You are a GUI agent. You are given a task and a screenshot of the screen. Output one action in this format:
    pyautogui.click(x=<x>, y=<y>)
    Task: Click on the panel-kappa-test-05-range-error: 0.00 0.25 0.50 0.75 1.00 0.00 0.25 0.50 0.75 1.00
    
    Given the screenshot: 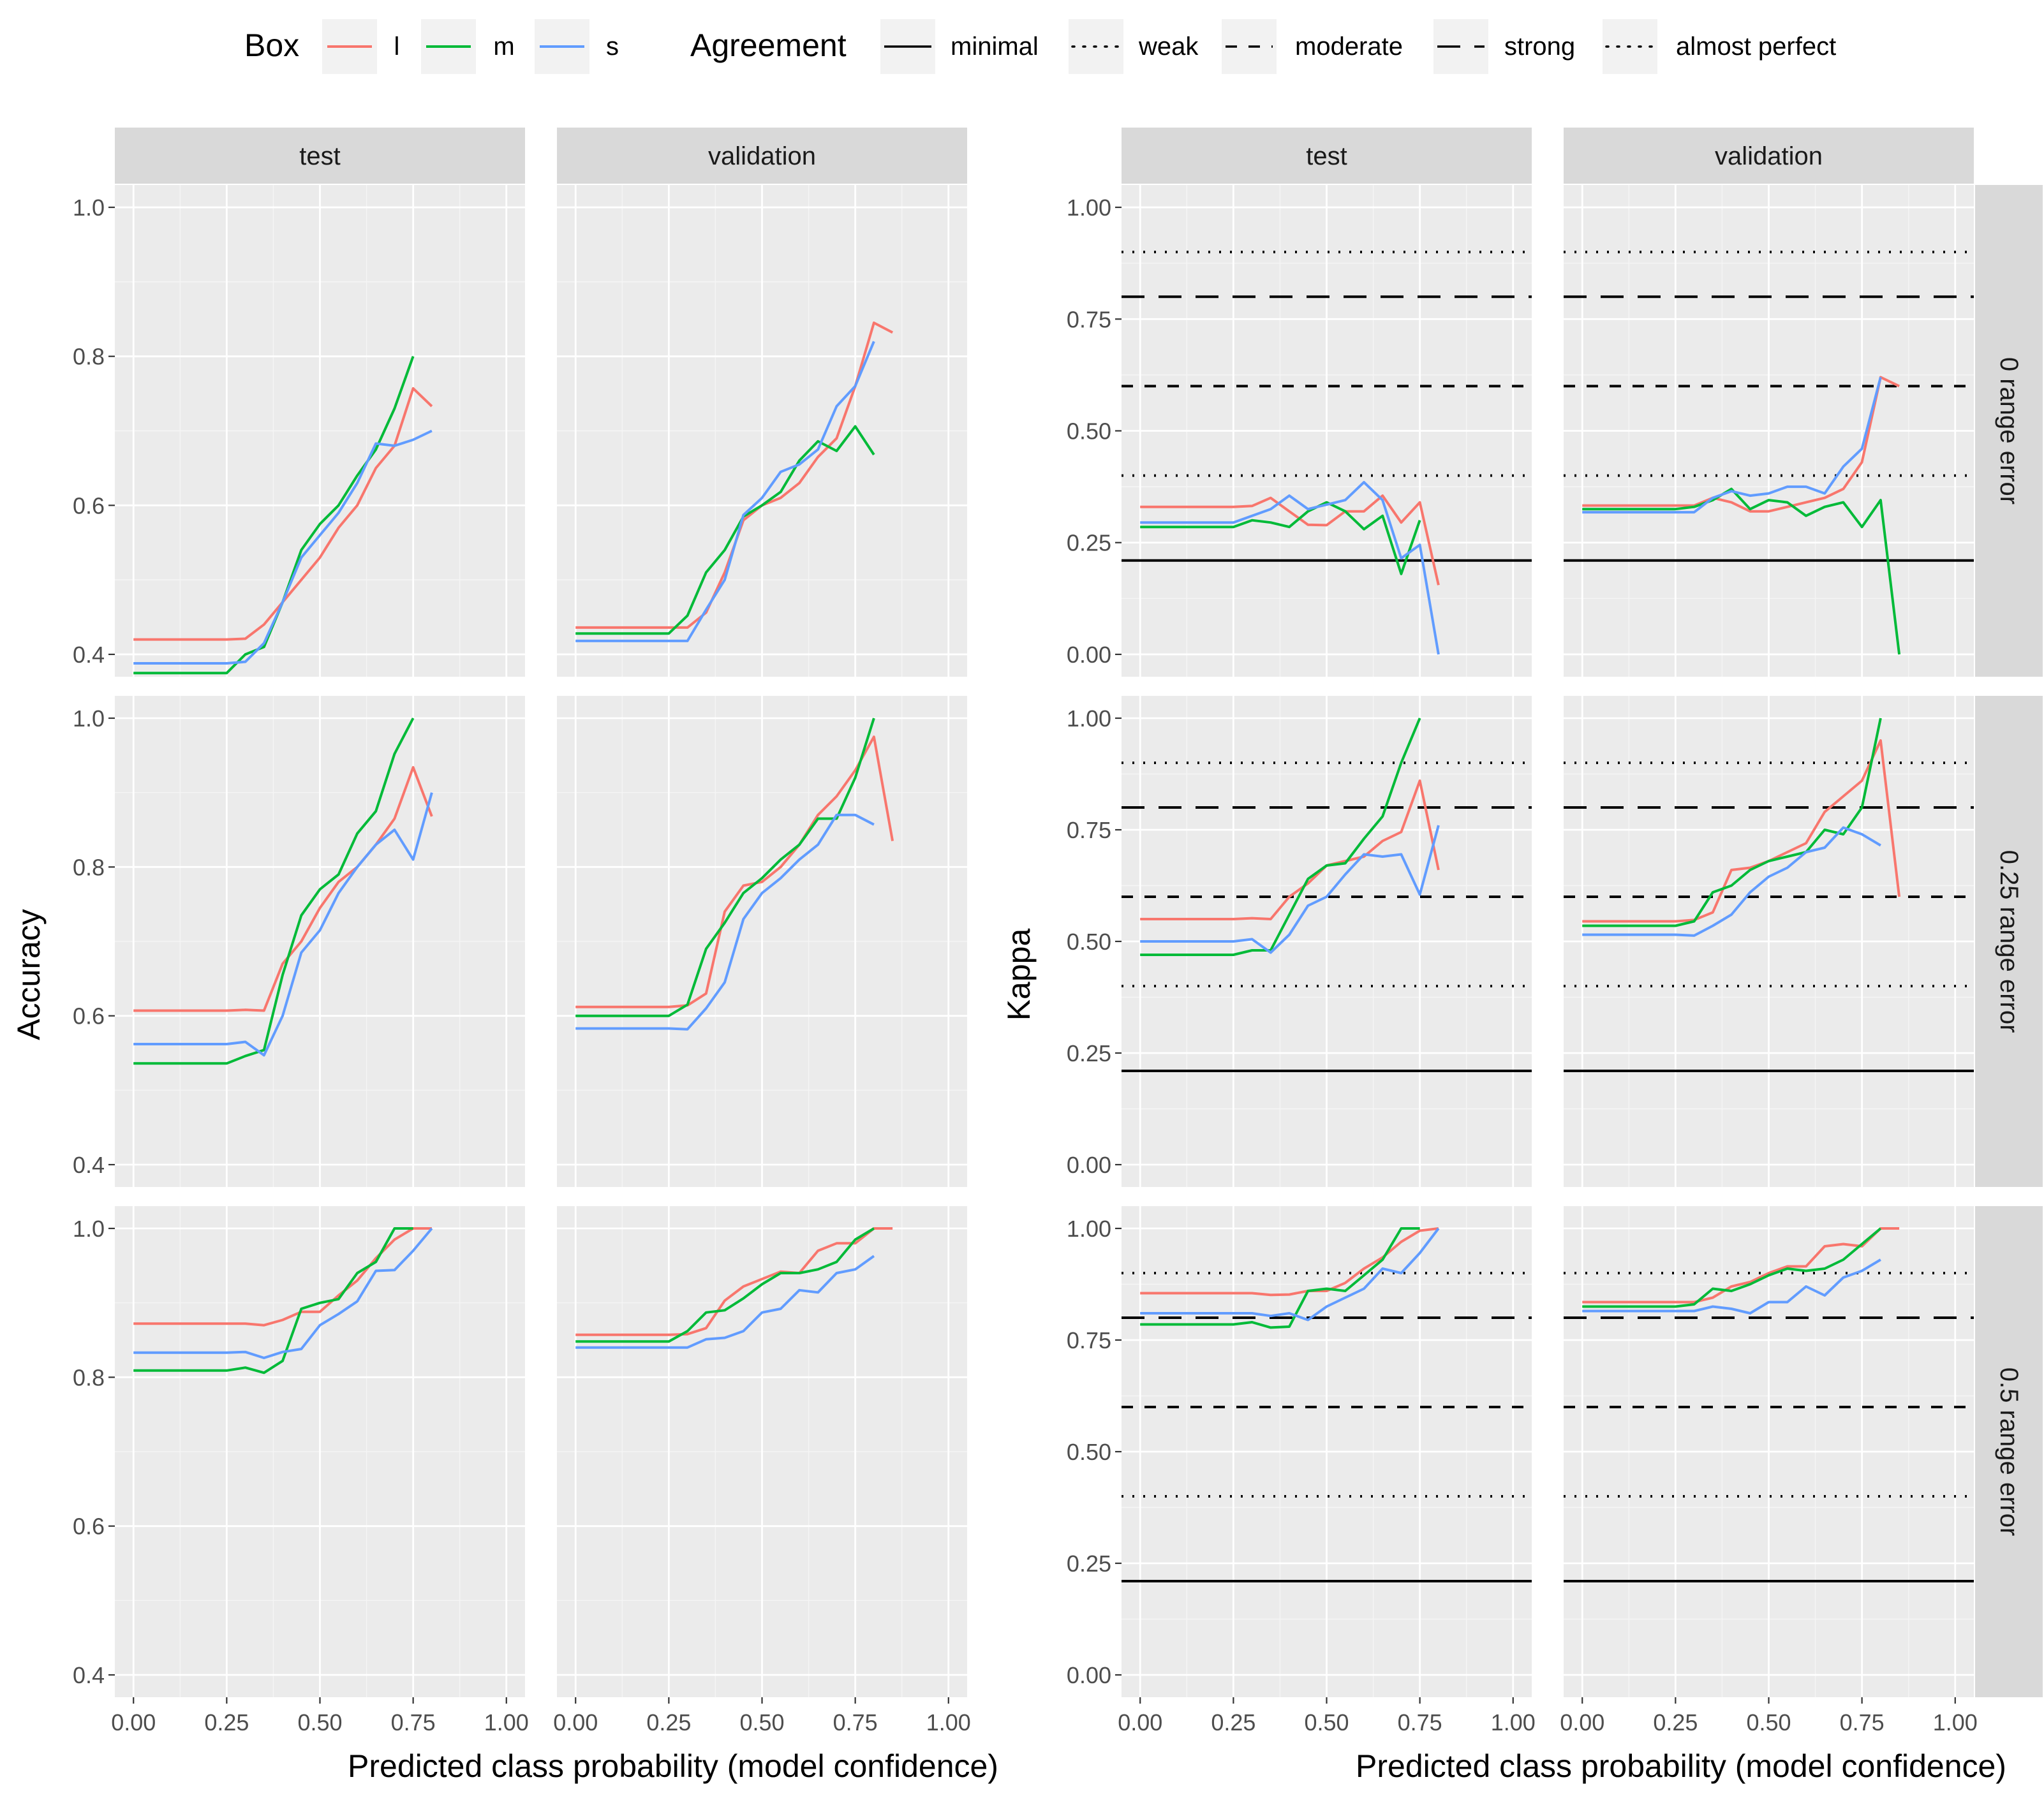 What is the action you would take?
    pyautogui.click(x=1301, y=1470)
    